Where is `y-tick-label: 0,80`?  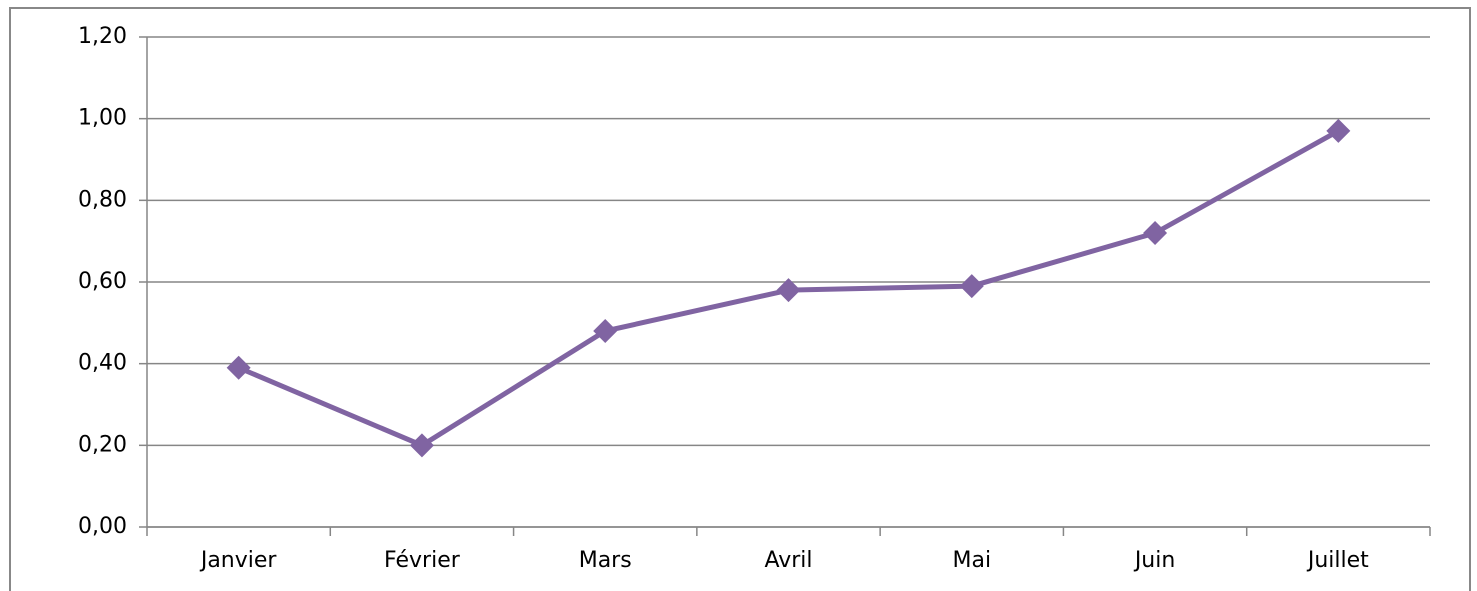 y-tick-label: 0,80 is located at coordinates (102, 199).